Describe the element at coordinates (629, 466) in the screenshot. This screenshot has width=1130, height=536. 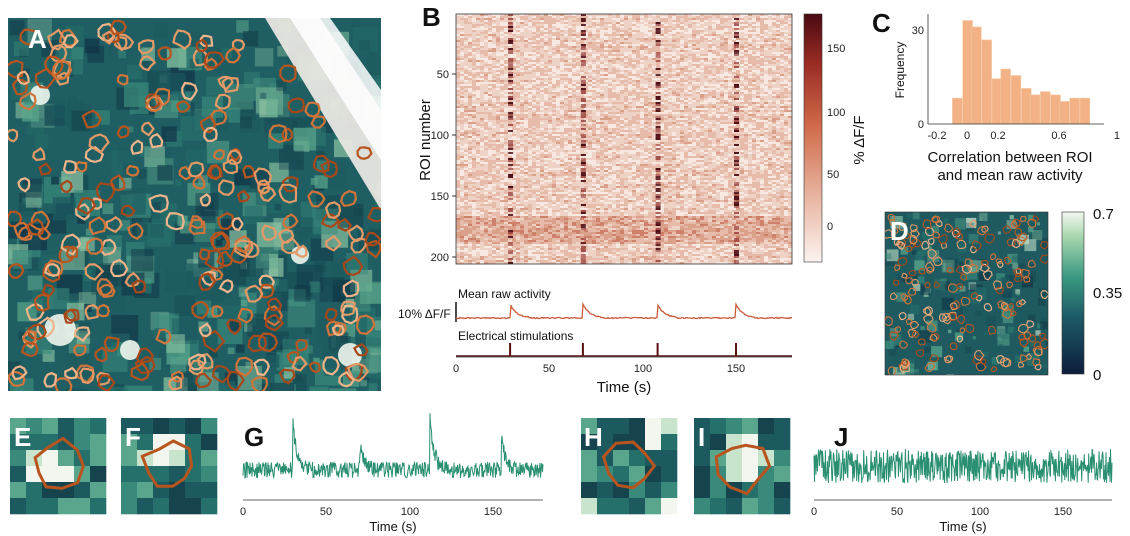
I see `roi-crop-h` at that location.